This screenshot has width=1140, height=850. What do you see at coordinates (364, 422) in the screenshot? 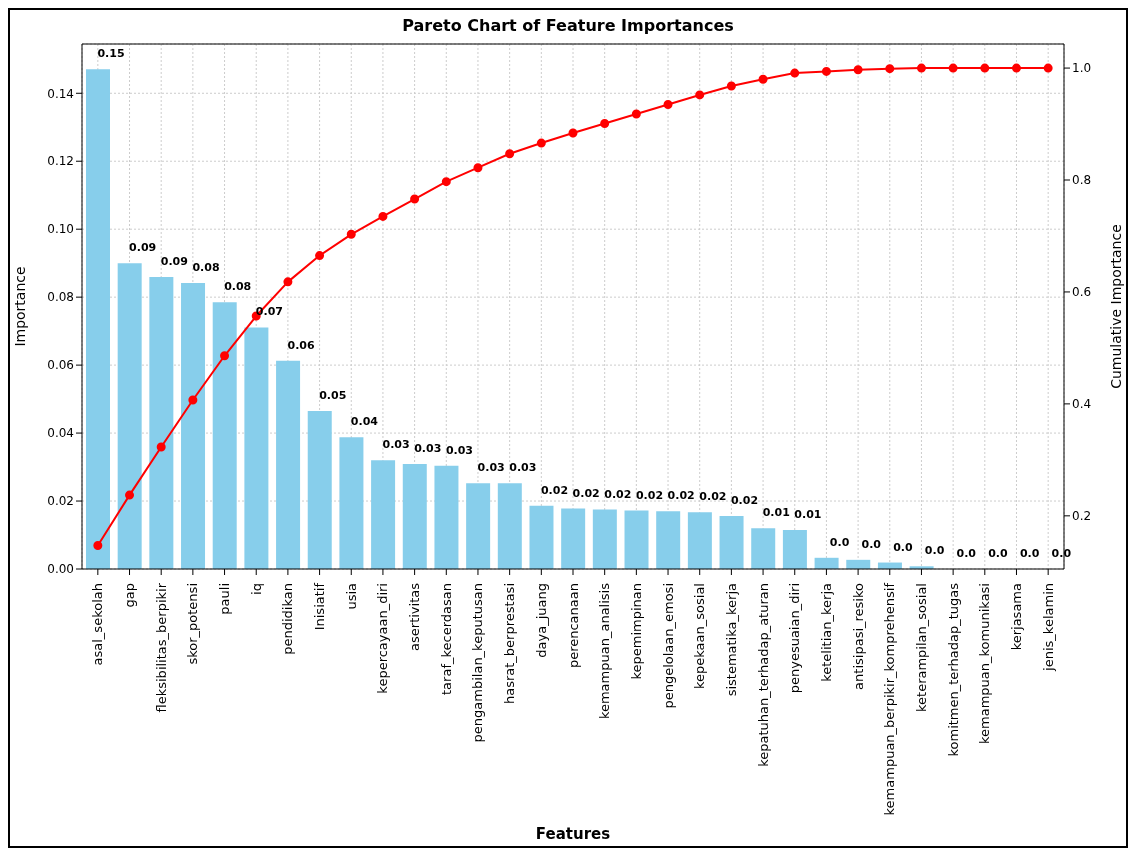
I see `data-label: 0.04` at bounding box center [364, 422].